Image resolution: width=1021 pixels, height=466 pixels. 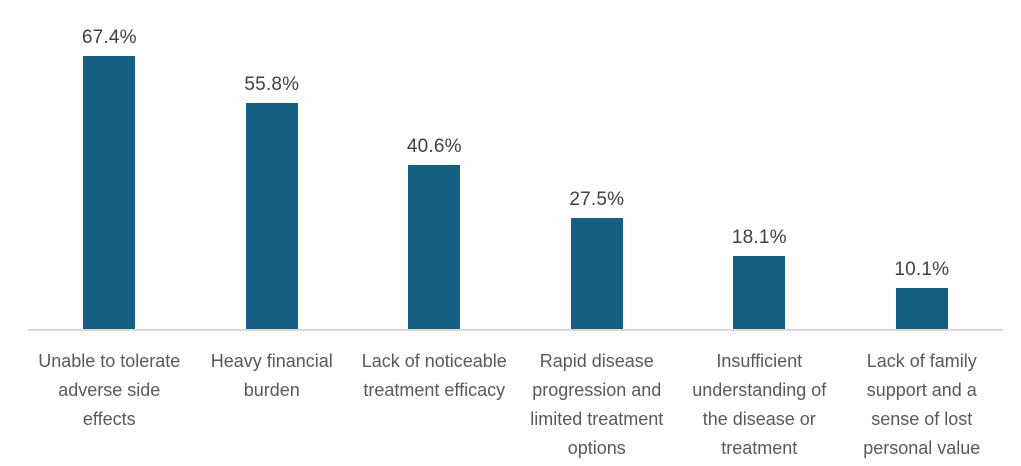 I want to click on bar-value-label: 67.4%, so click(x=109, y=37).